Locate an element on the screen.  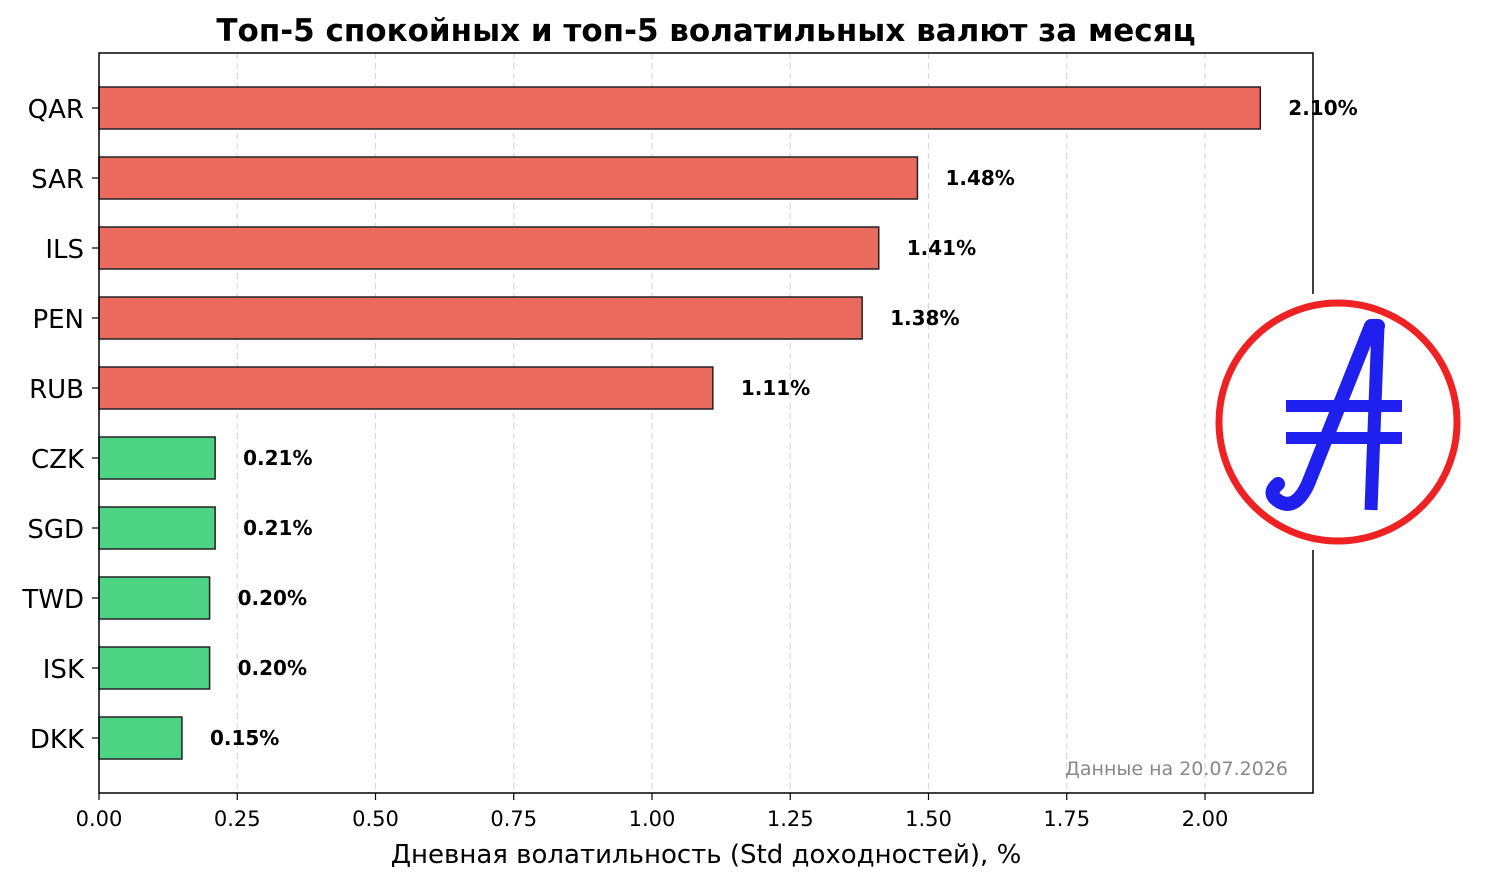
x-tick-label: 0.50 is located at coordinates (375, 819).